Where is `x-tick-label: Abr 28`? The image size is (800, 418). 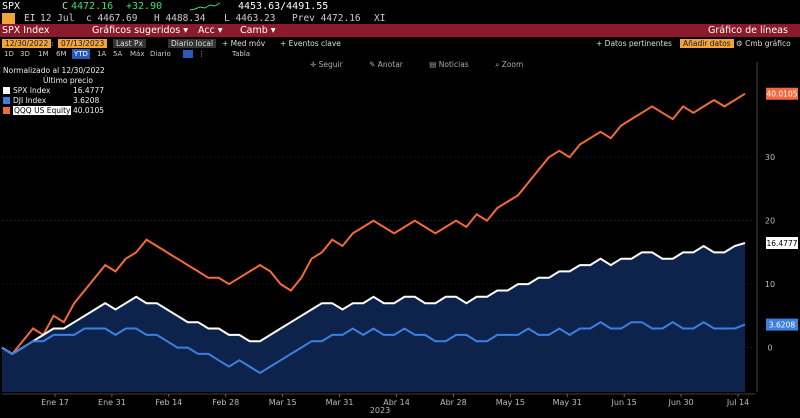 x-tick-label: Abr 28 is located at coordinates (453, 402).